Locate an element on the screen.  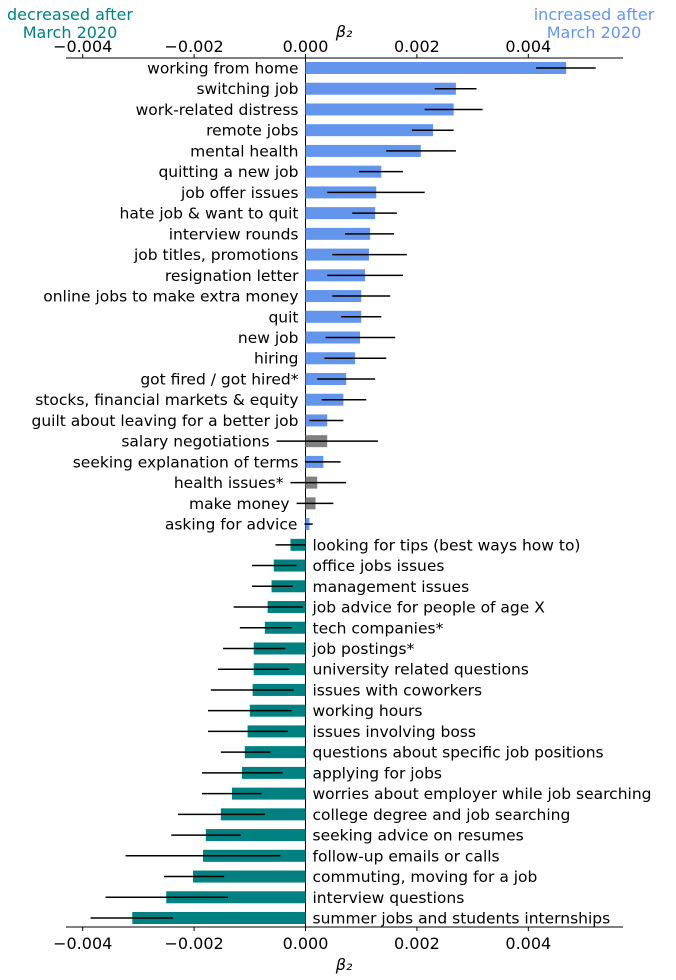
row-label: looking for tips (best ways how to) is located at coordinates (447, 545).